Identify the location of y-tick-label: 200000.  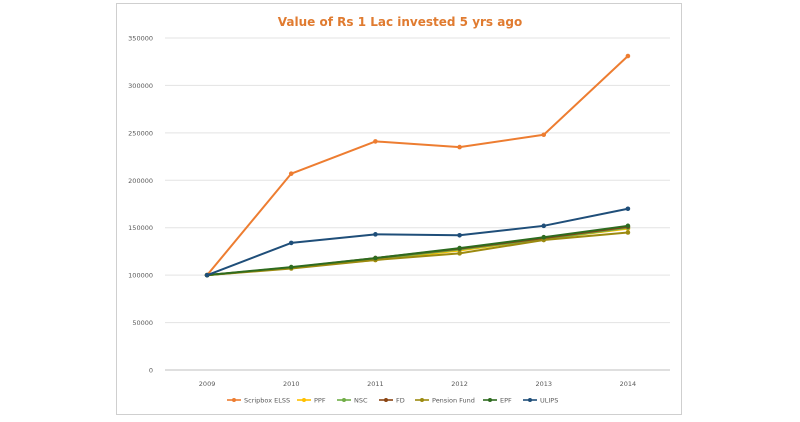
(140, 181).